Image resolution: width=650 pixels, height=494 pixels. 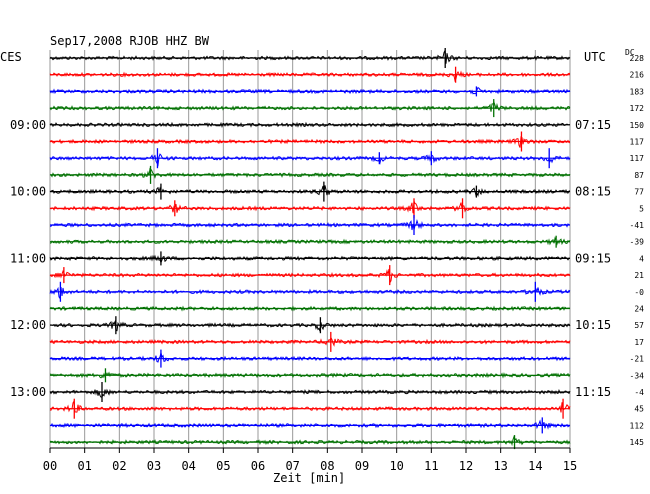 What do you see at coordinates (223, 466) in the screenshot?
I see `x-tick-label-05: 05` at bounding box center [223, 466].